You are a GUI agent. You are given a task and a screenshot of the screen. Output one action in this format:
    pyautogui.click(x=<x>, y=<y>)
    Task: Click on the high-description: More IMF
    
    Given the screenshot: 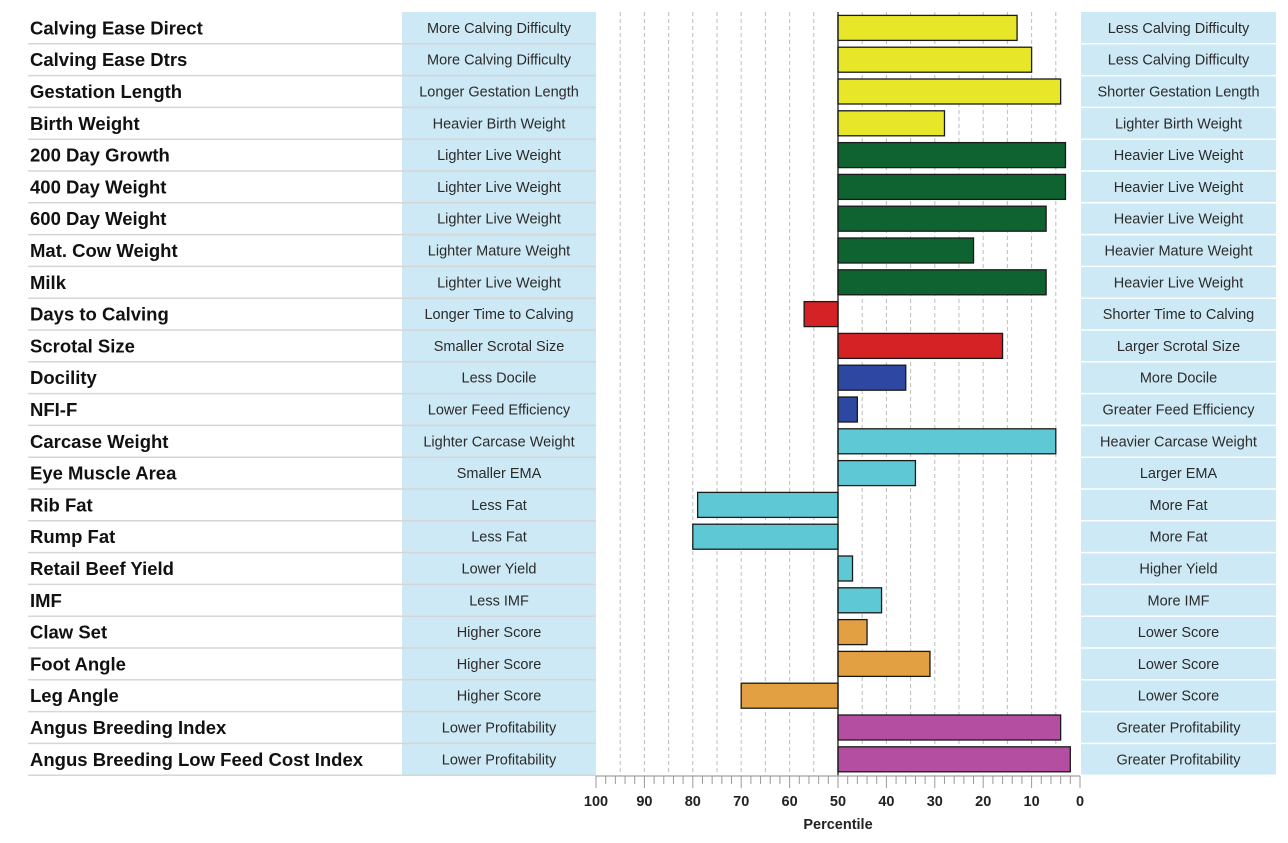 What is the action you would take?
    pyautogui.click(x=1178, y=601)
    